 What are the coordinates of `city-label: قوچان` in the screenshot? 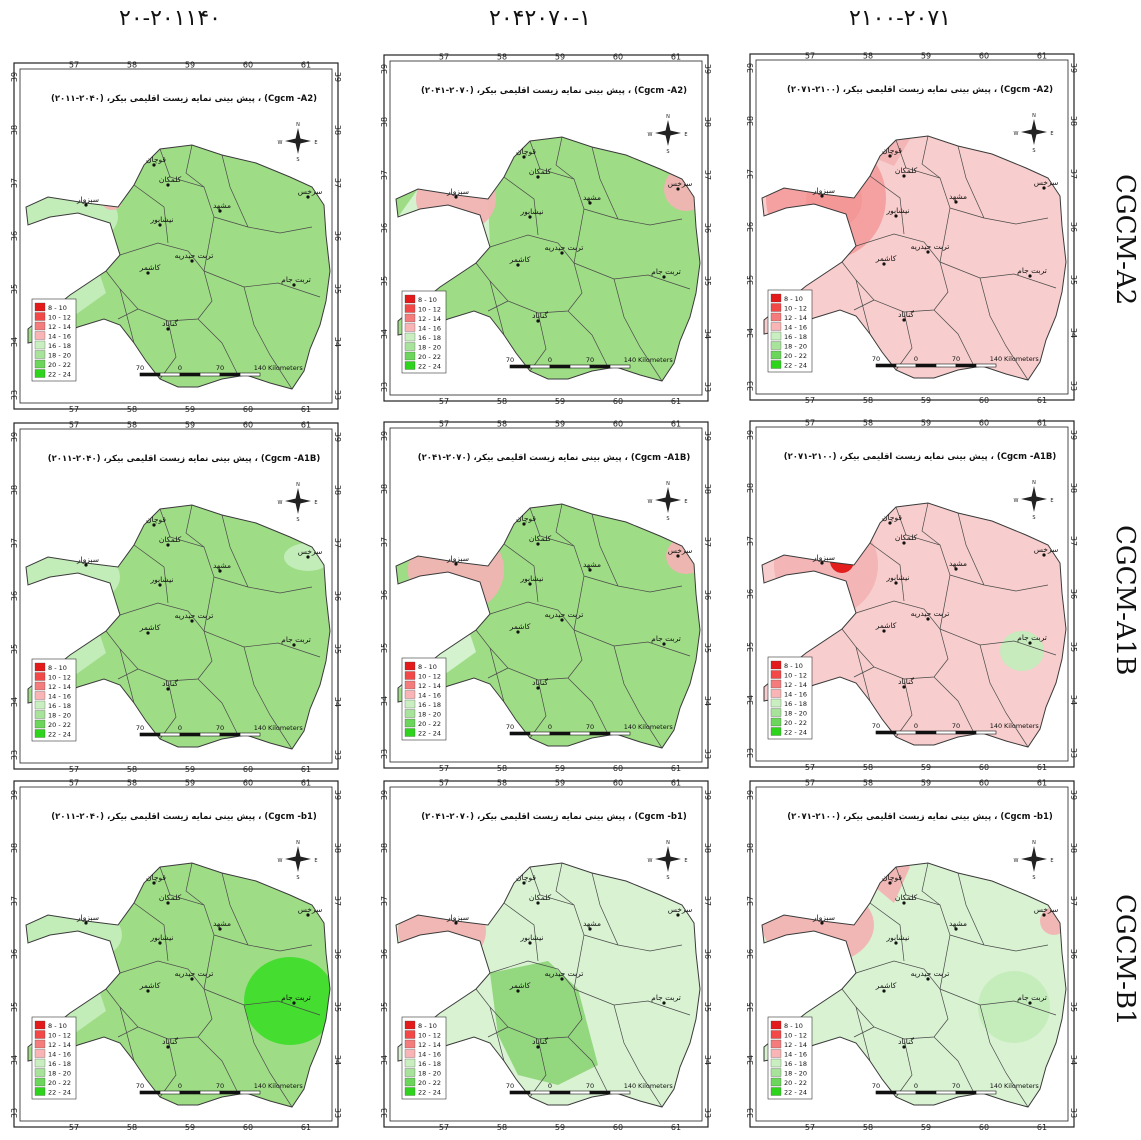 It's located at (892, 517).